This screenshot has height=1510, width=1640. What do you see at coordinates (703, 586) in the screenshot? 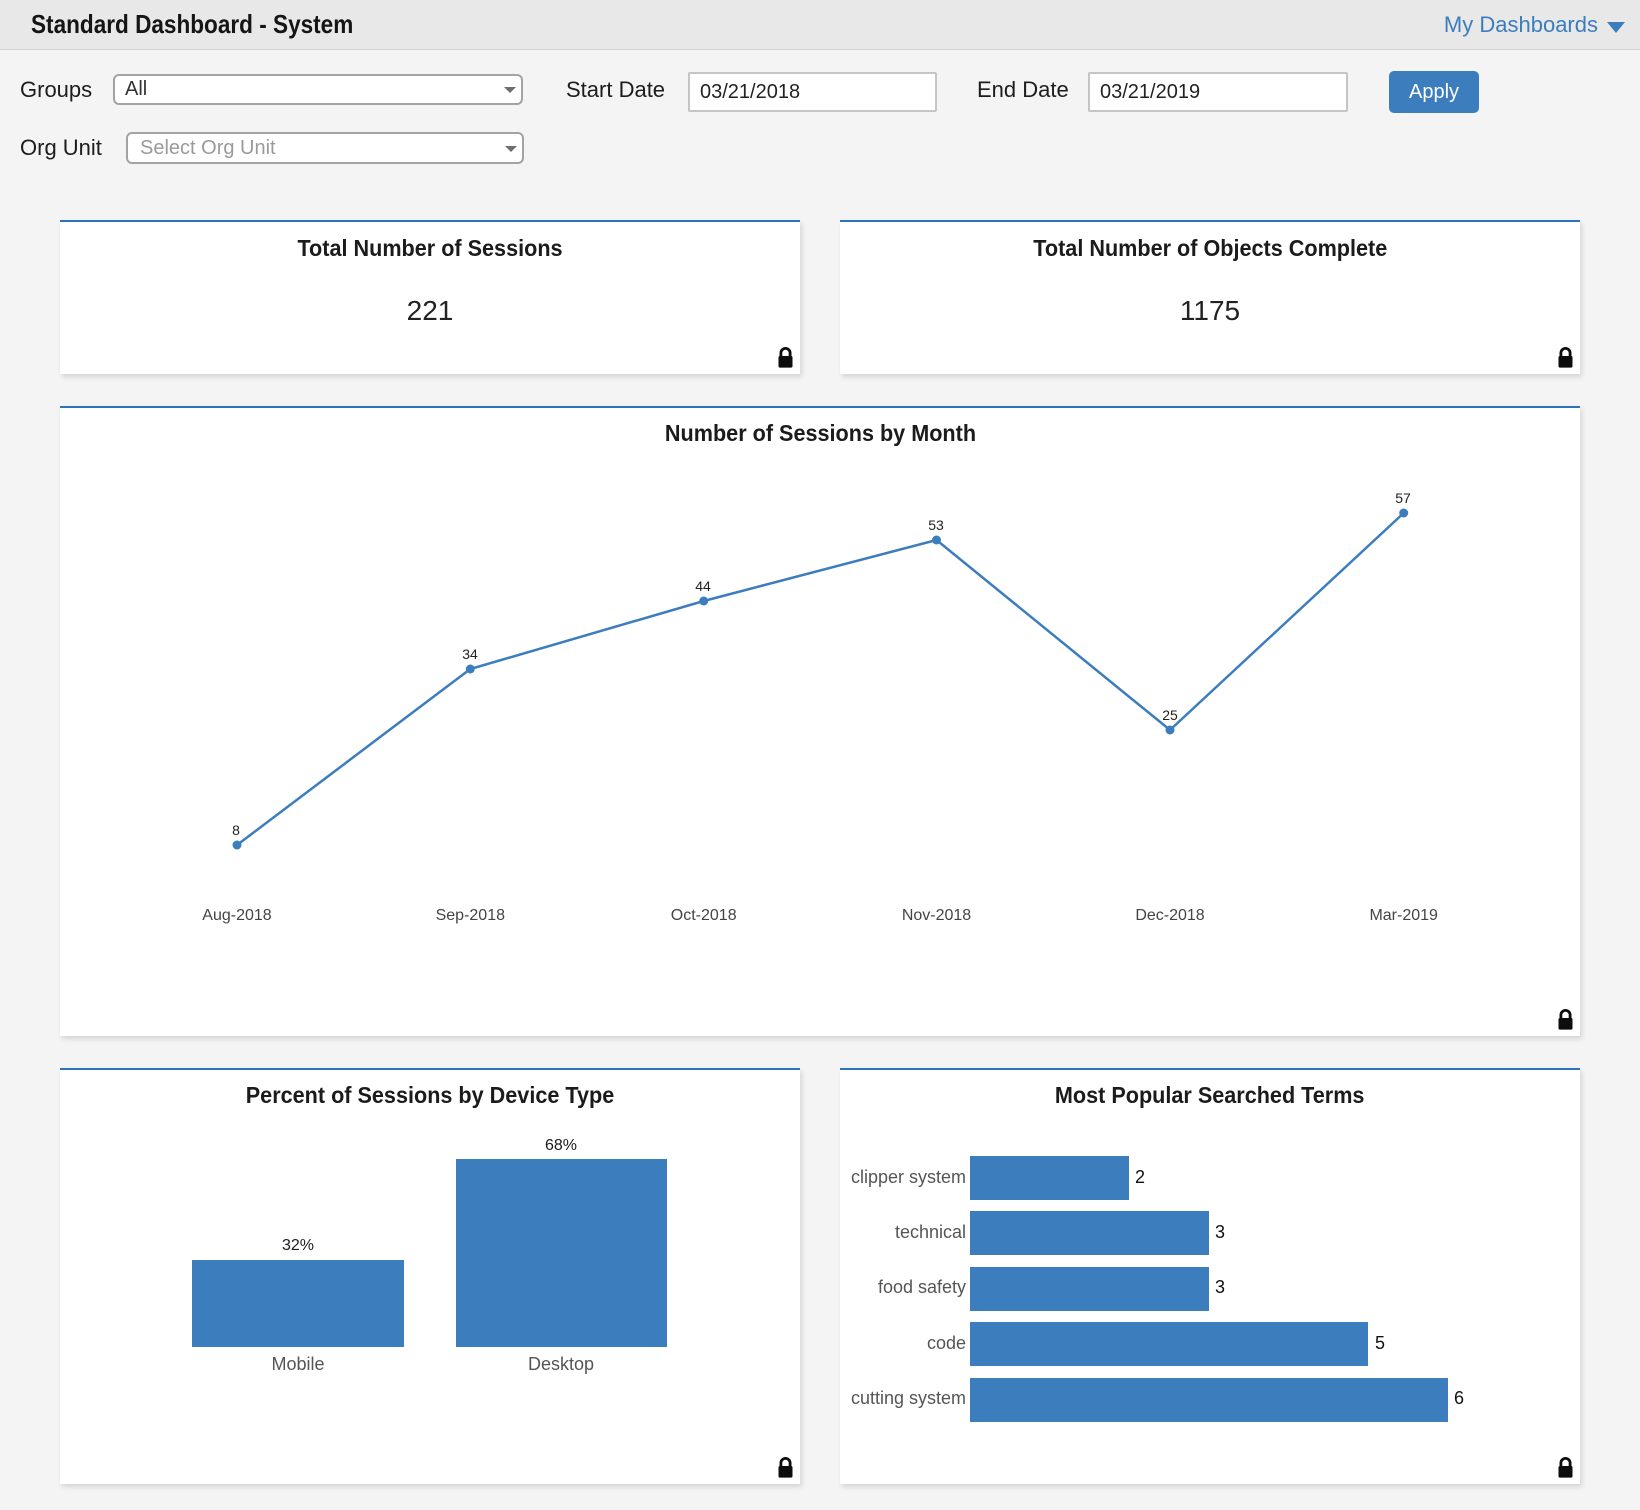
I see `svg-text: 44` at bounding box center [703, 586].